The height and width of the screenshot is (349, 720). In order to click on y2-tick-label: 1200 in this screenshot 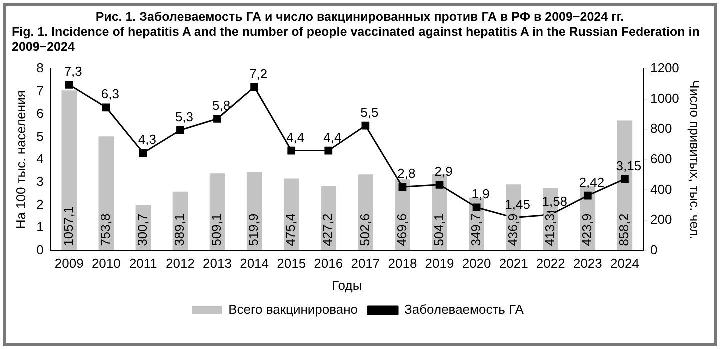, I will do `click(665, 68)`.